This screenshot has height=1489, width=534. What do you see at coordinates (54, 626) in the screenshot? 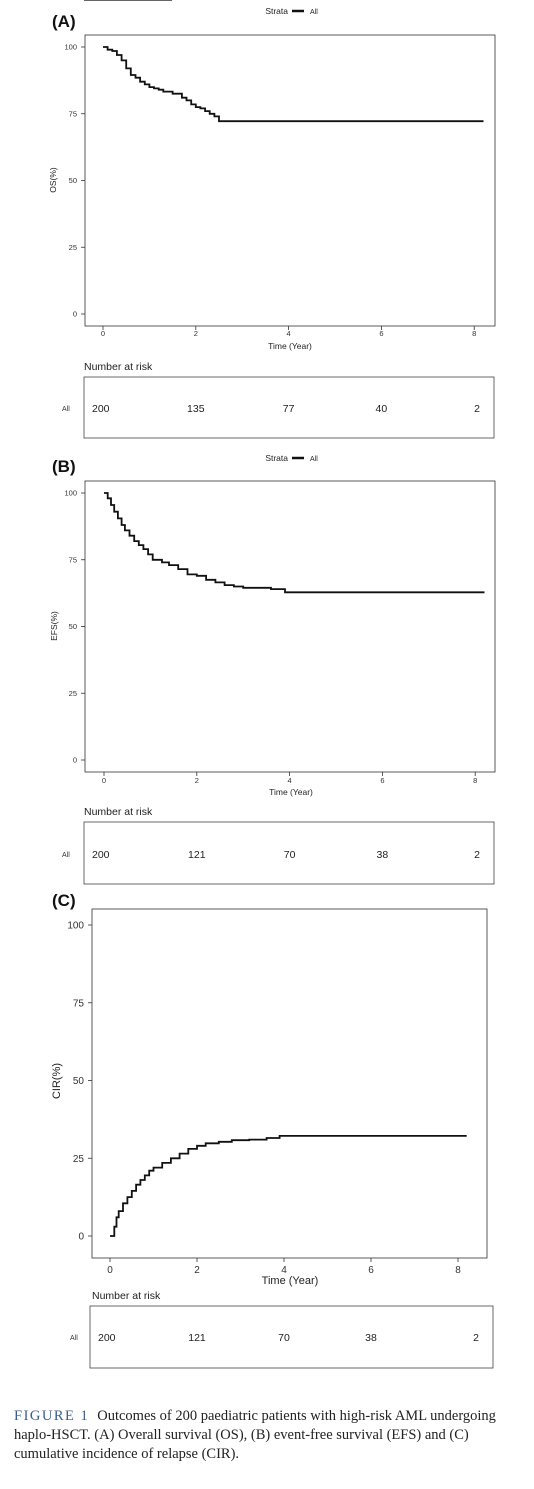
I see `panel-2-ylabel: EFS(%)` at bounding box center [54, 626].